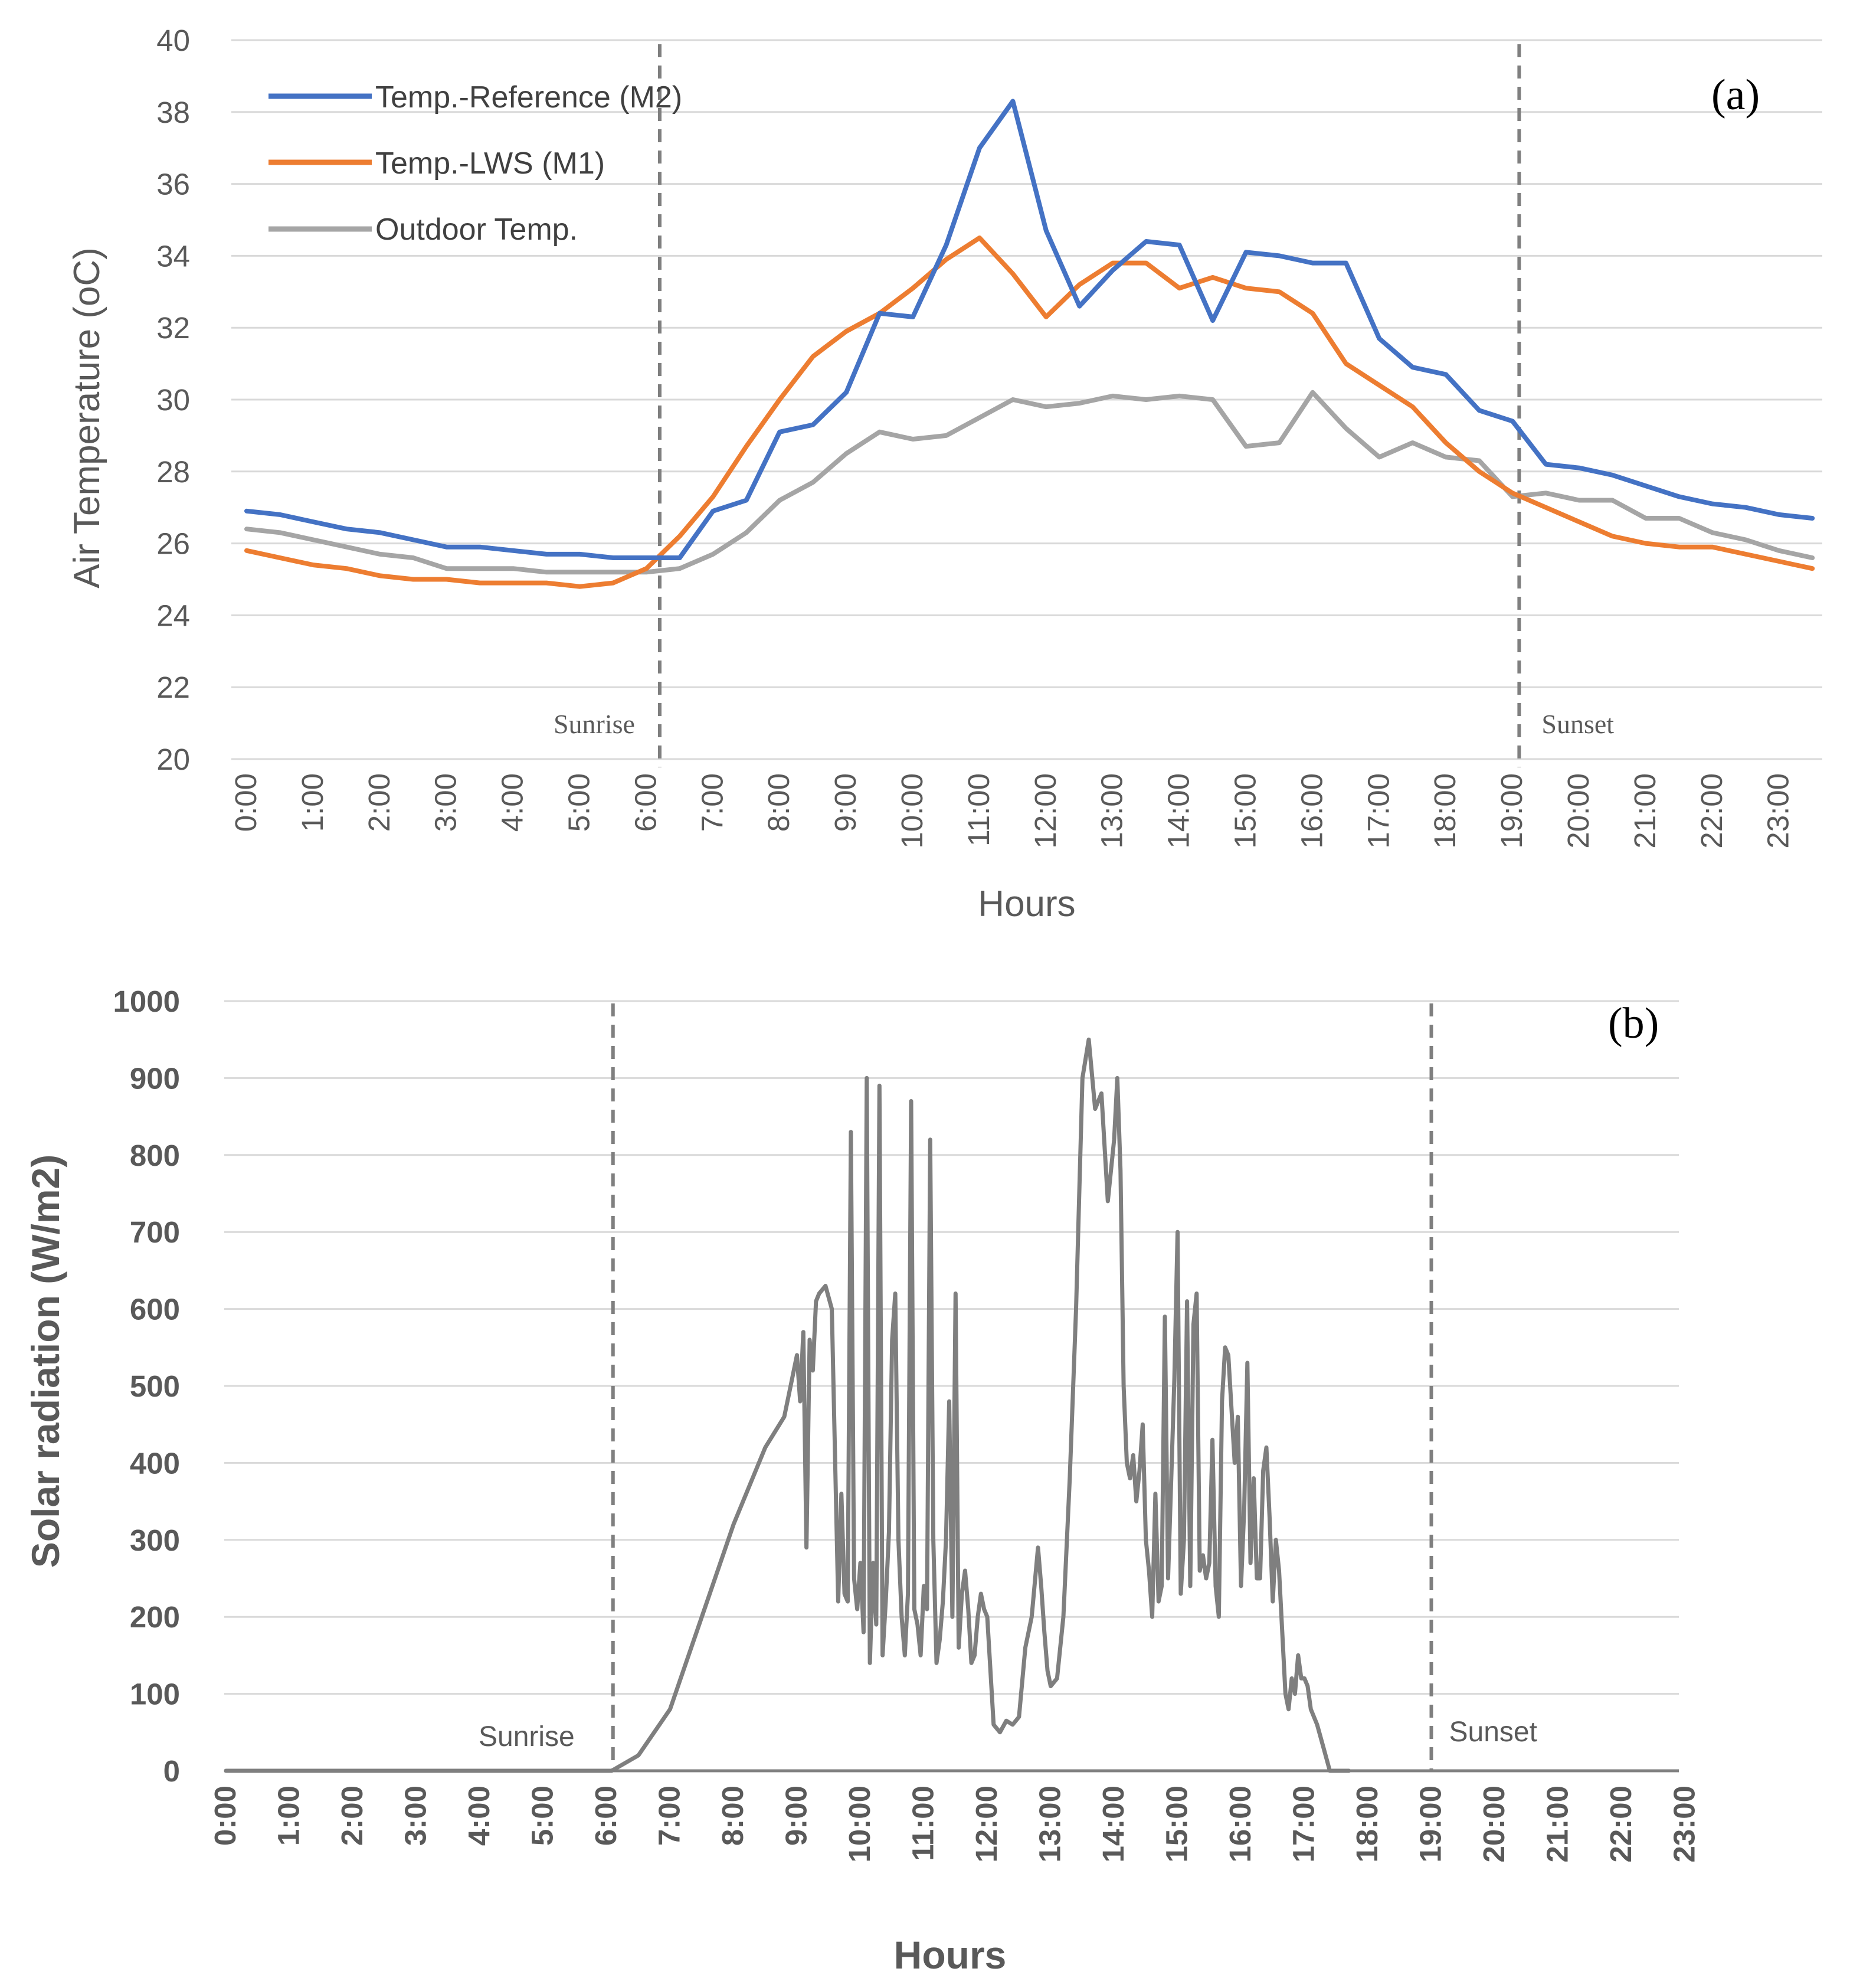 This screenshot has width=1850, height=1988. I want to click on a-y-tick-label: 30, so click(173, 400).